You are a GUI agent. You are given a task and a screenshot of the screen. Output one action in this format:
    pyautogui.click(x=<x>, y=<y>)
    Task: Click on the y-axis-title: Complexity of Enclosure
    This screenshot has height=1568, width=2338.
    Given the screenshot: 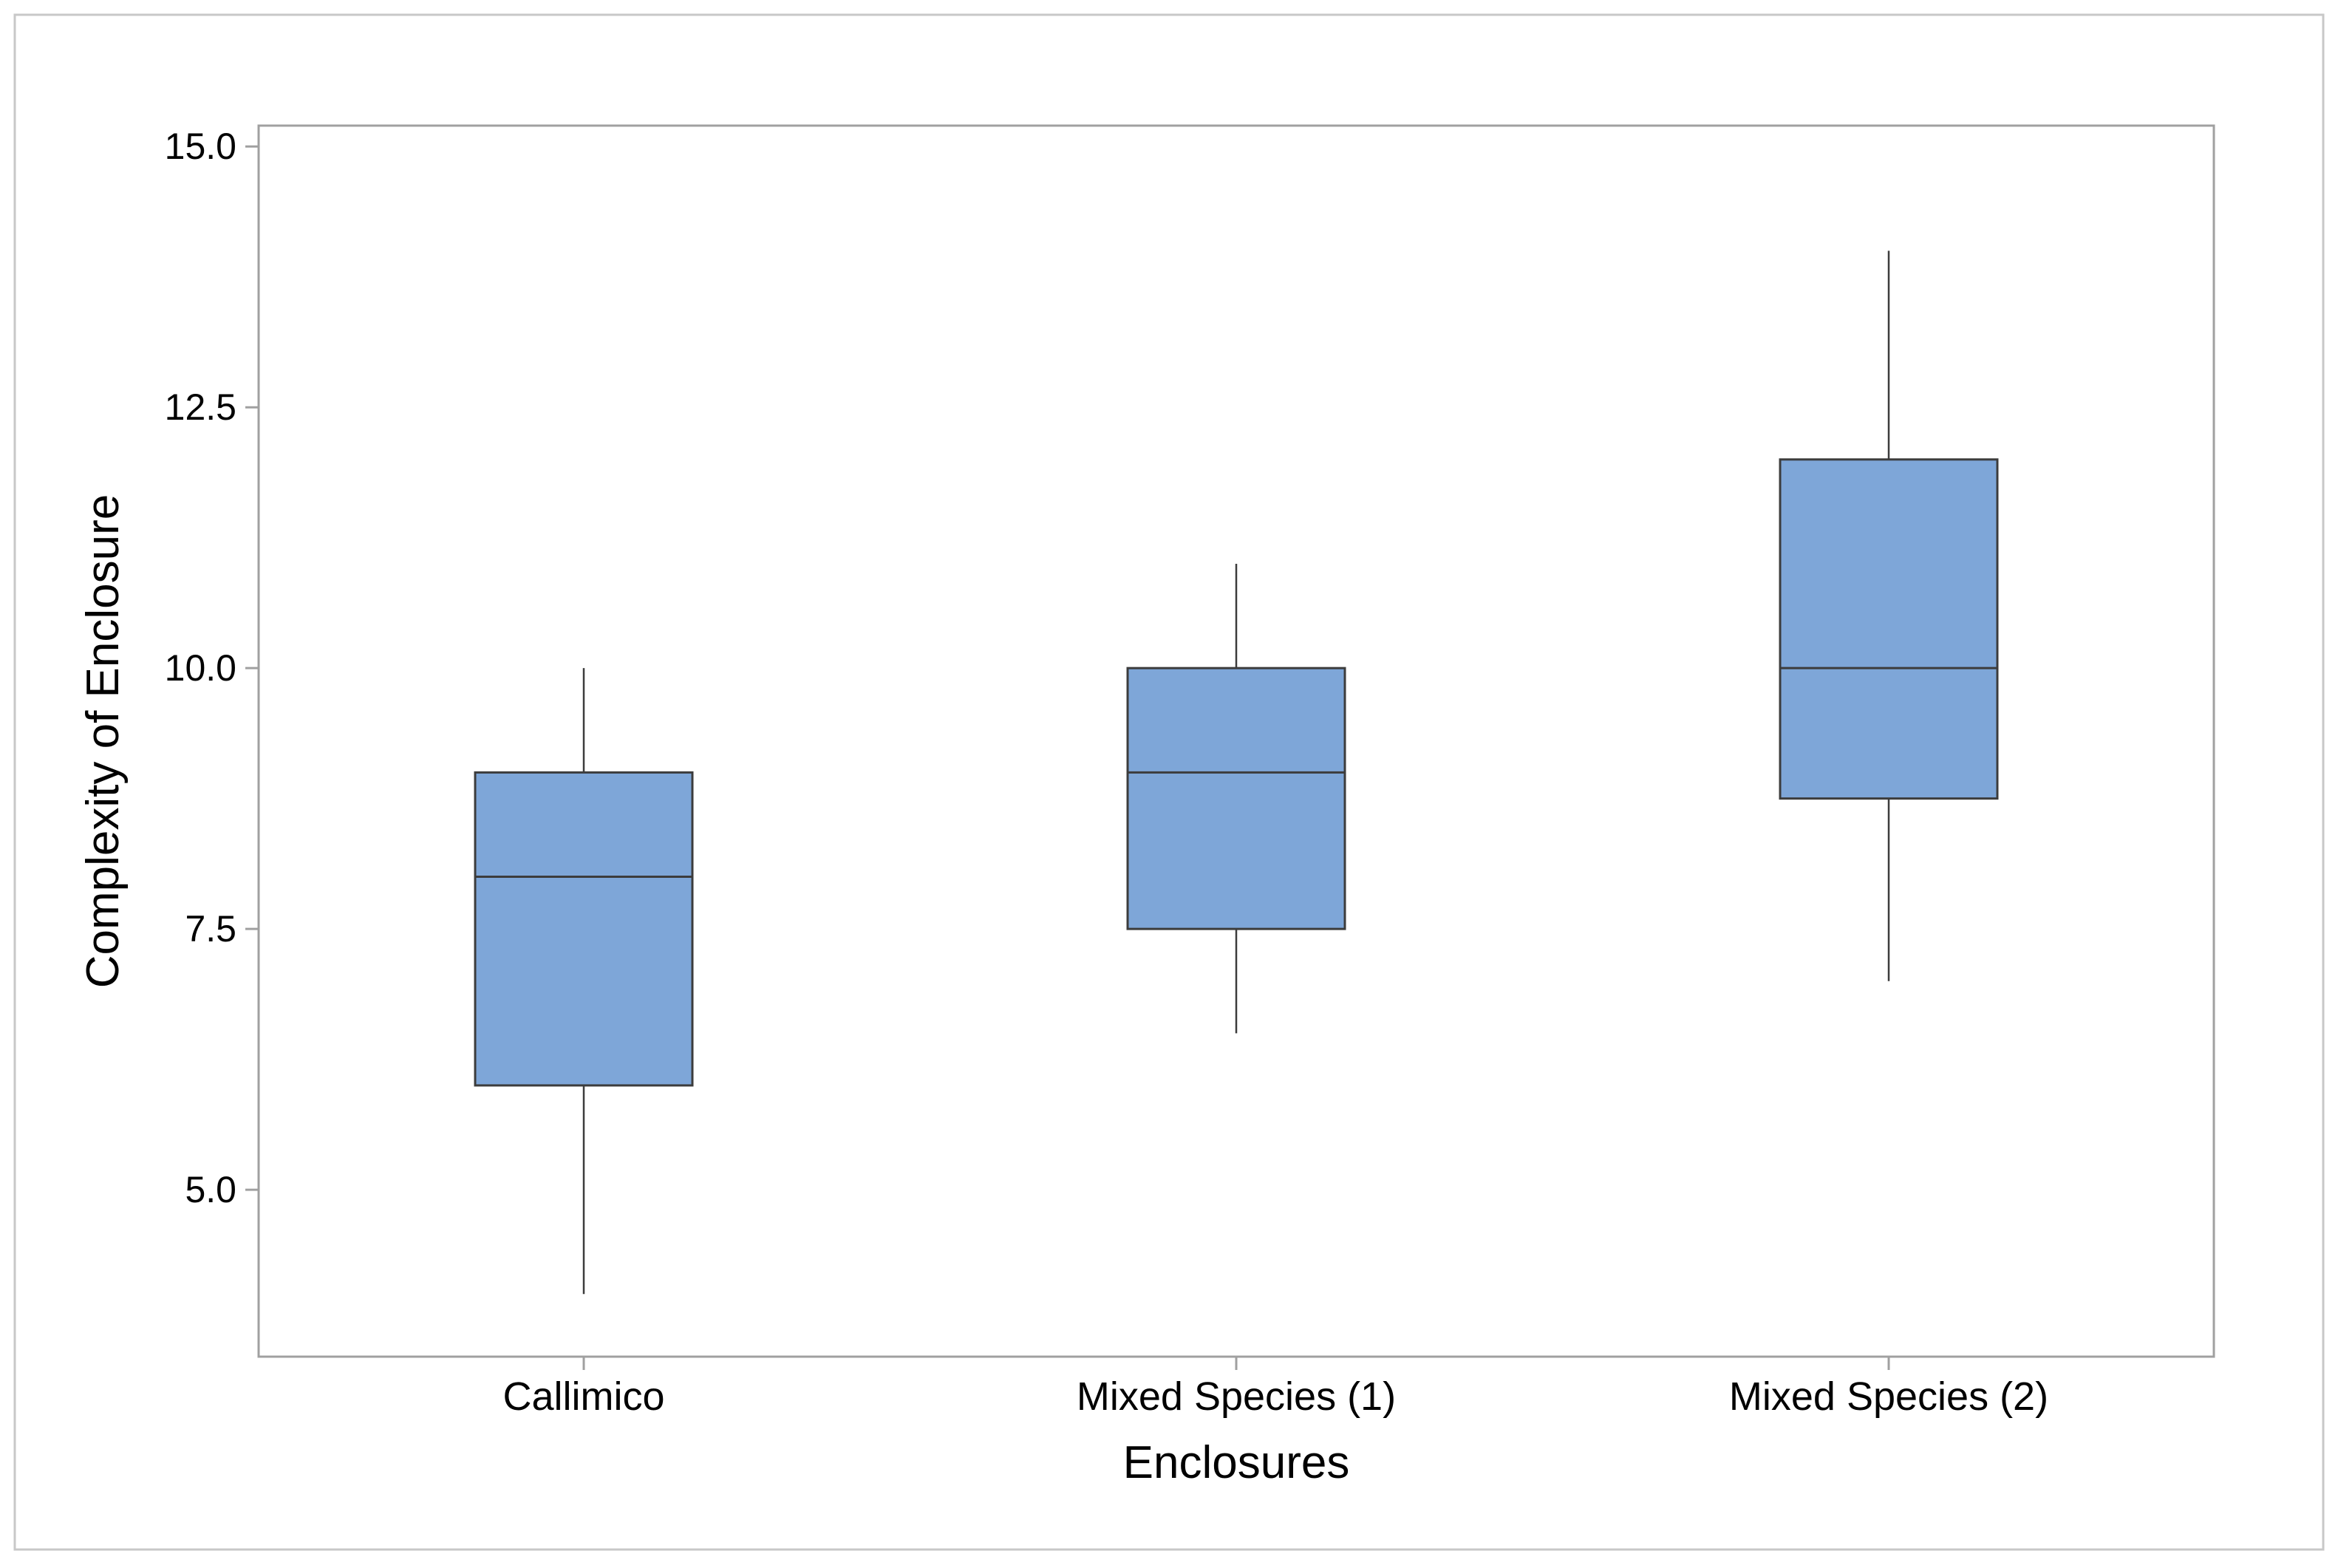 What is the action you would take?
    pyautogui.click(x=103, y=741)
    